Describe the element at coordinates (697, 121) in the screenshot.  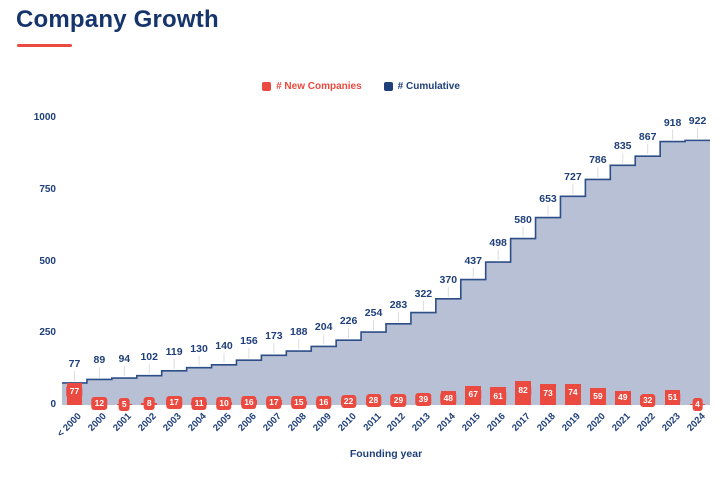
I see `cumulative-label-2024: 922` at that location.